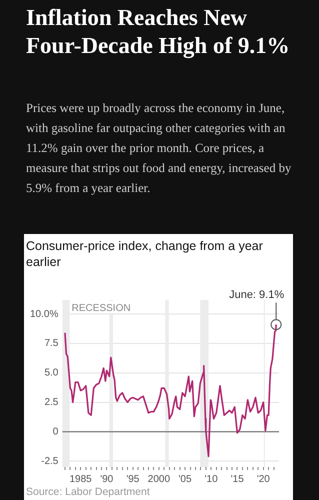 This screenshot has height=500, width=319. Describe the element at coordinates (133, 479) in the screenshot. I see `x-tick-label: '95` at that location.